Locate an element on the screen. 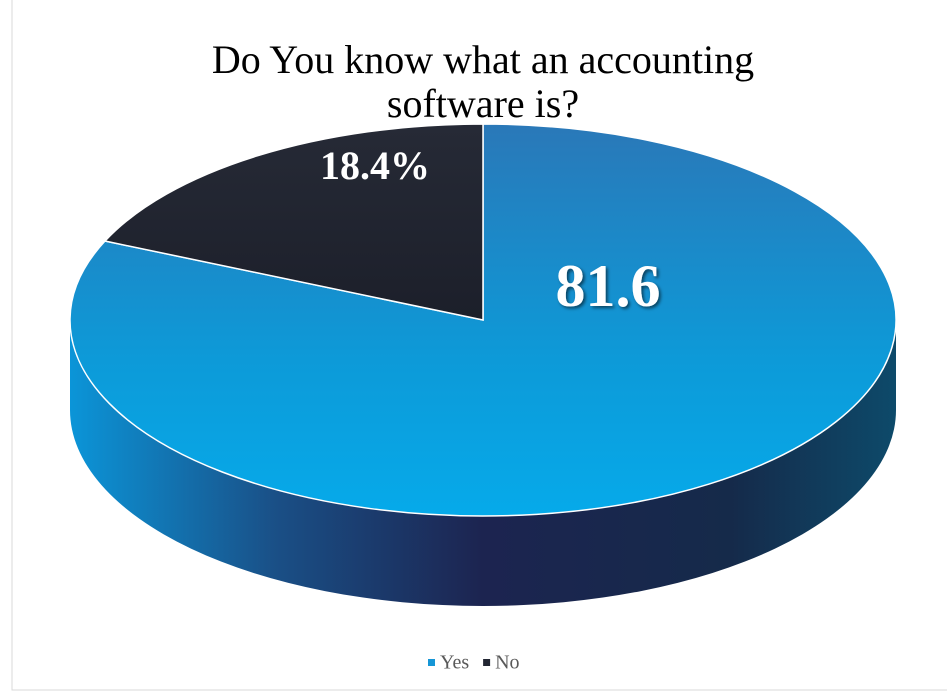  legend-label: Yes is located at coordinates (454, 663).